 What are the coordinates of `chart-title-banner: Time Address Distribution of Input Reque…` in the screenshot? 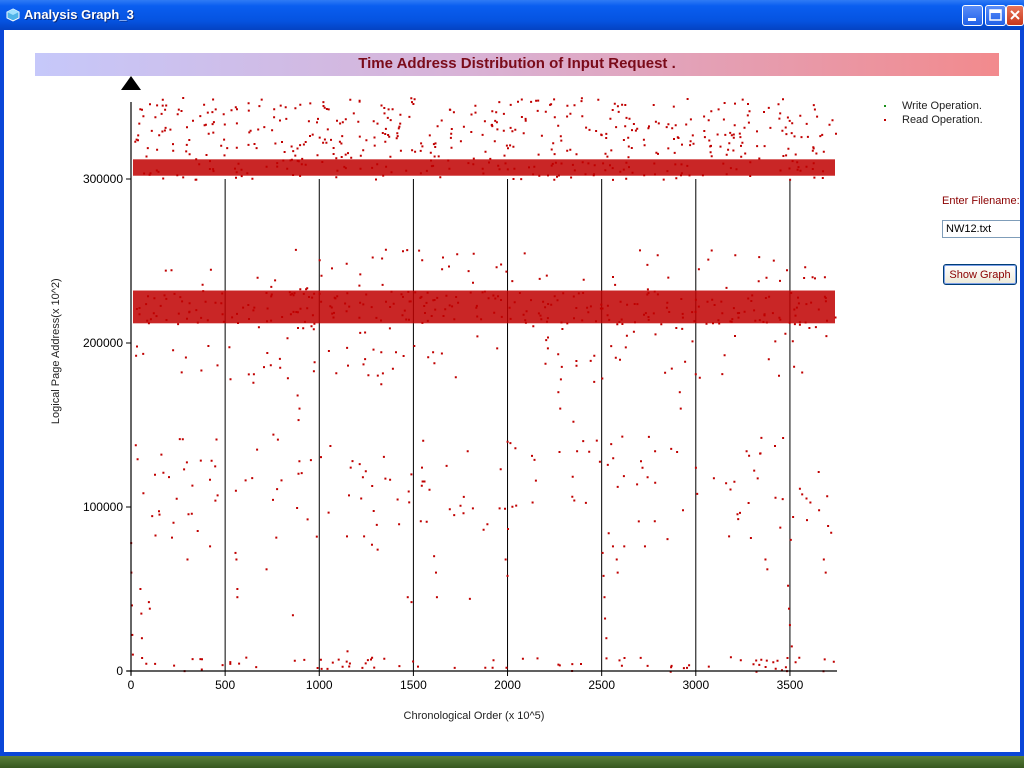 It's located at (517, 64).